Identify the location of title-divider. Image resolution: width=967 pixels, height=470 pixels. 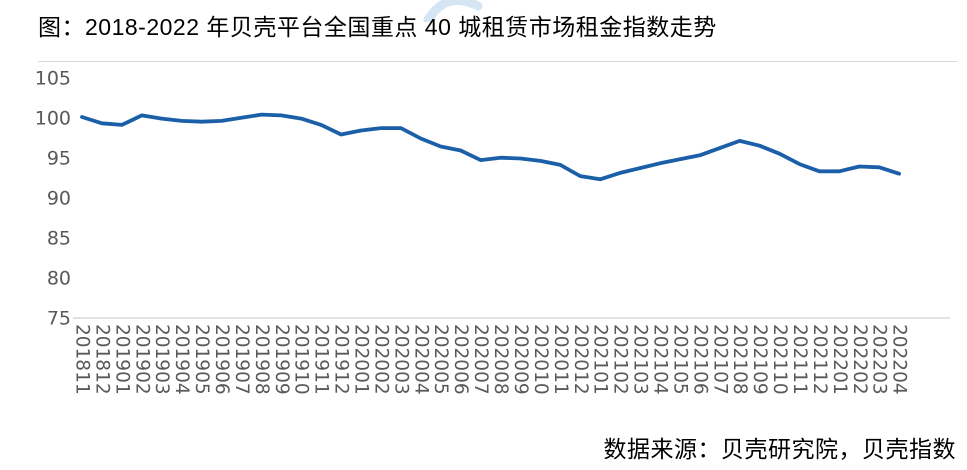
(497, 61).